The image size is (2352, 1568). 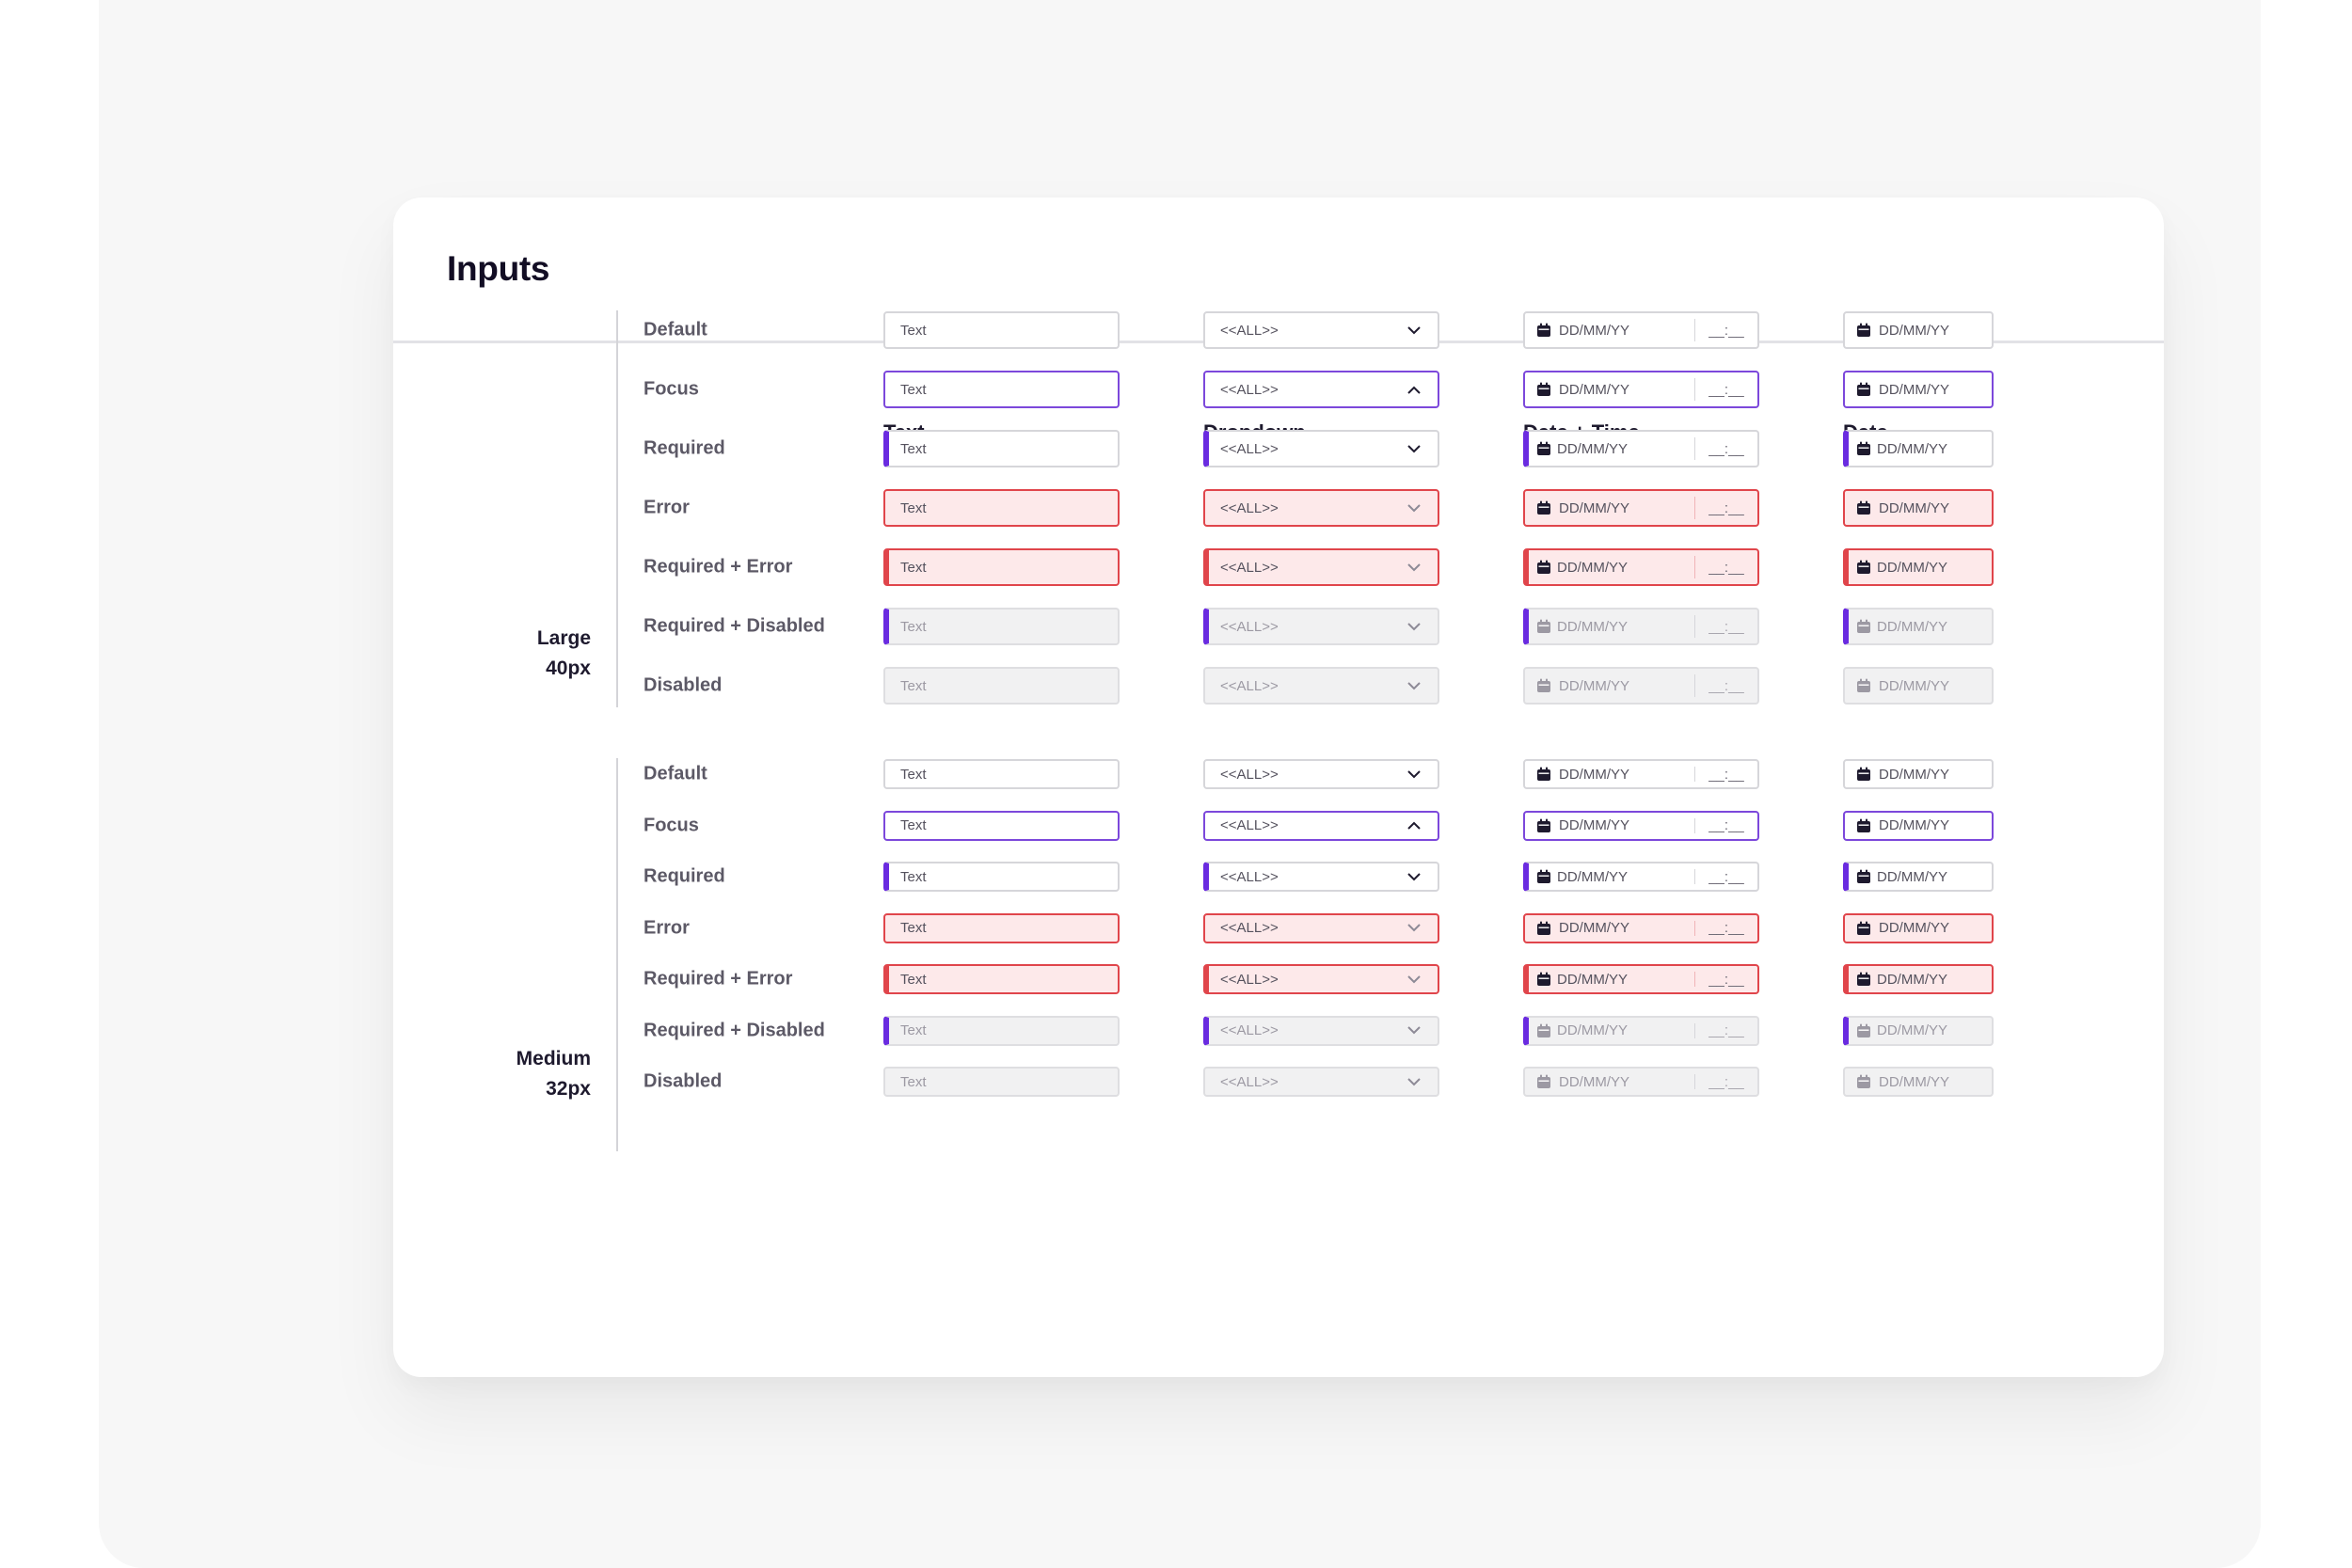 I want to click on medium-dropdown-required-error-field: <<ALL>>, so click(x=1321, y=979).